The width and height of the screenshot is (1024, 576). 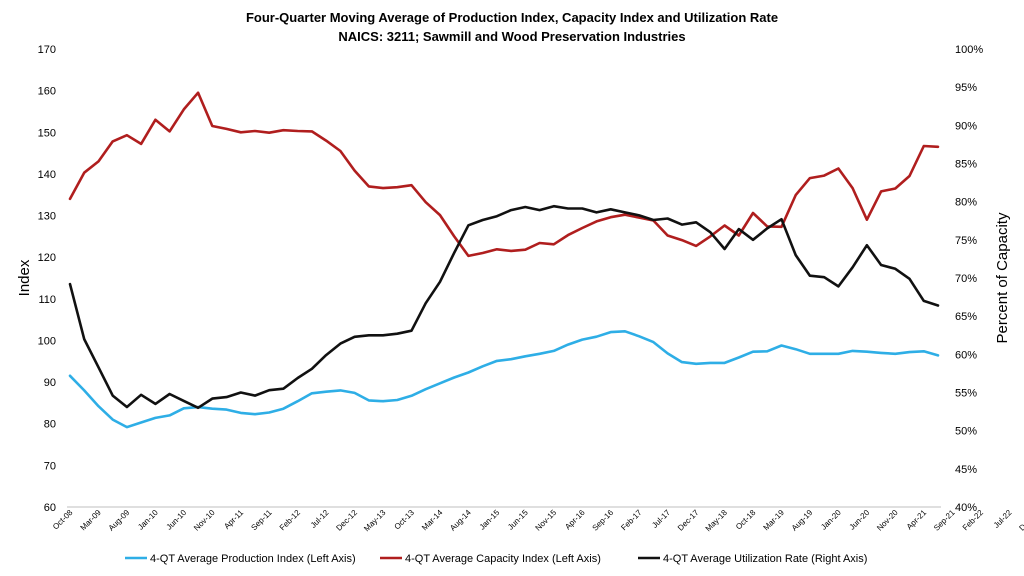 What do you see at coordinates (47, 217) in the screenshot?
I see `left-tick-label: 130` at bounding box center [47, 217].